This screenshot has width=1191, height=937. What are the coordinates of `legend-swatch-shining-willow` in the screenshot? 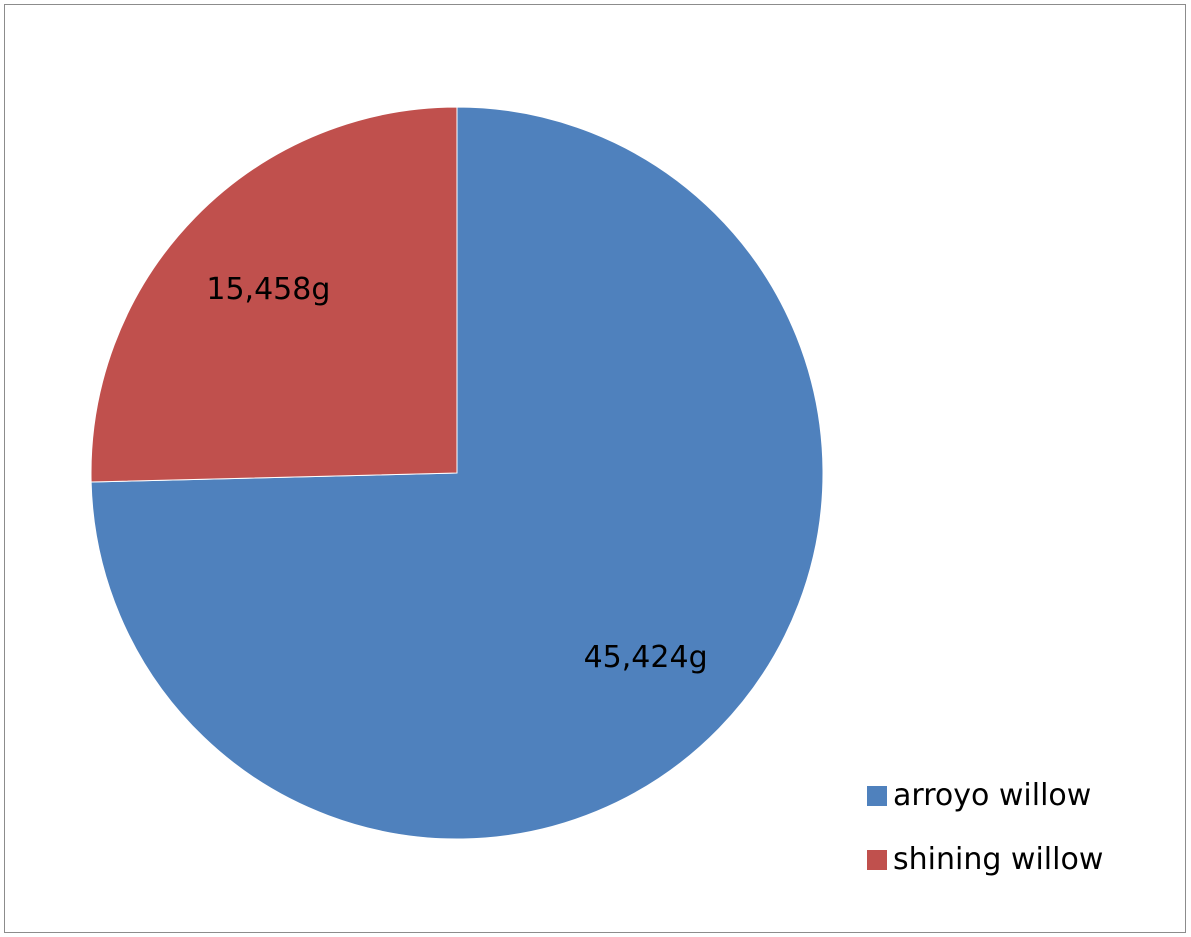 It's located at (877, 860).